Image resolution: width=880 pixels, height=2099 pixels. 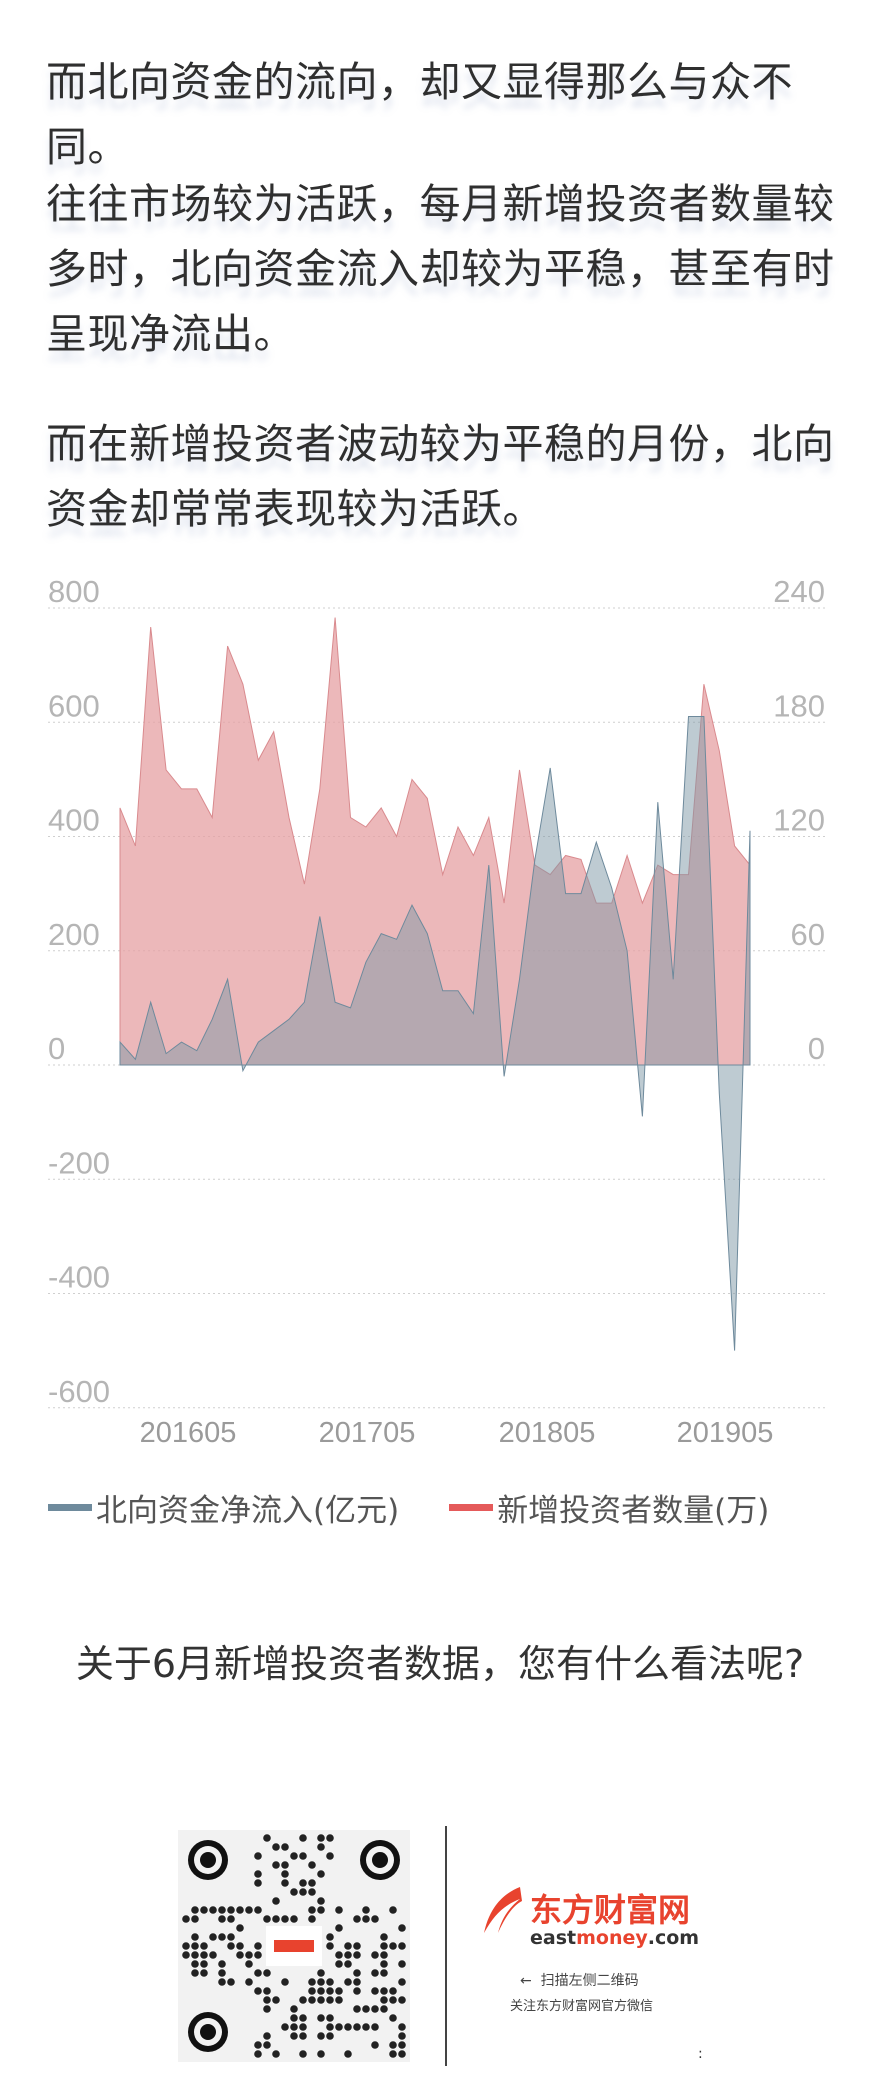 I want to click on y-left-tick: -400, so click(x=79, y=1277).